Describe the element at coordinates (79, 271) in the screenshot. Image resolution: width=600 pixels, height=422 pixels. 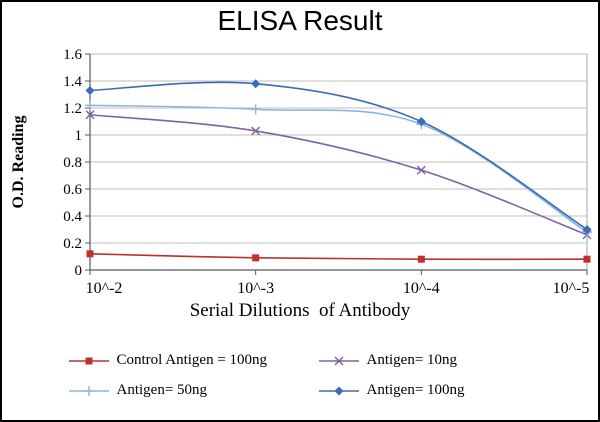
I see `y-tick-label: 0` at that location.